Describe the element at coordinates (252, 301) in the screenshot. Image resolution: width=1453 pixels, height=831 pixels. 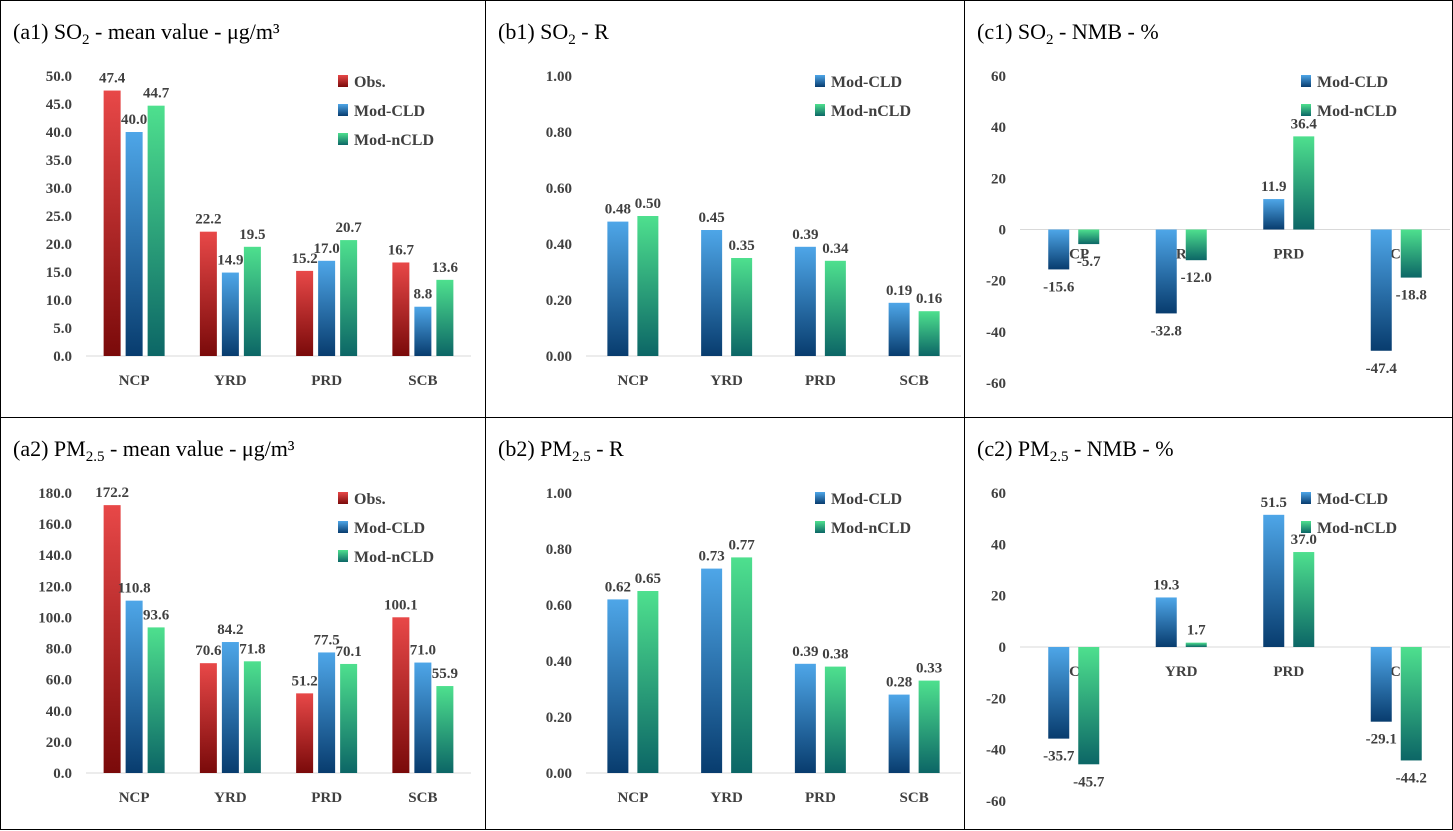
I see `bar-ncld-yrd` at that location.